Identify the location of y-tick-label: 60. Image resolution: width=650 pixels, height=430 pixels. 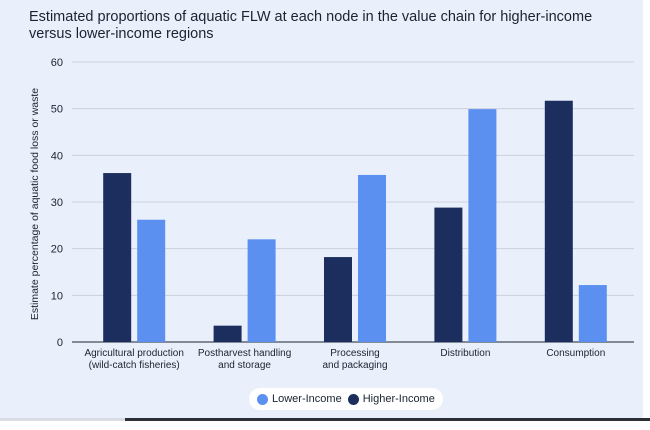
(57, 63).